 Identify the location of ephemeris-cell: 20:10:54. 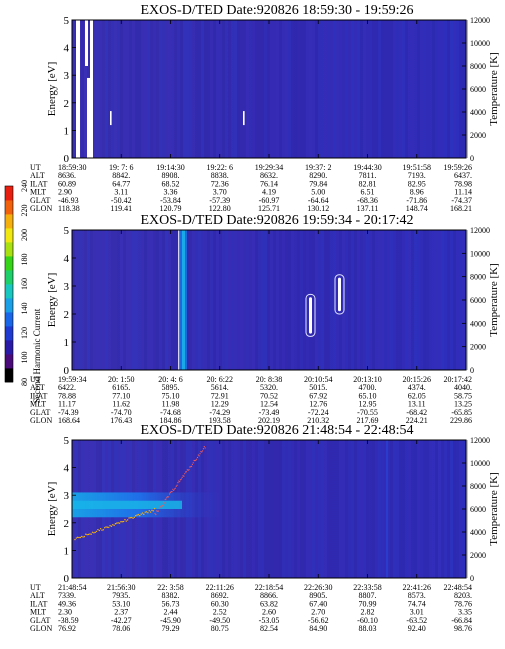
(318, 379).